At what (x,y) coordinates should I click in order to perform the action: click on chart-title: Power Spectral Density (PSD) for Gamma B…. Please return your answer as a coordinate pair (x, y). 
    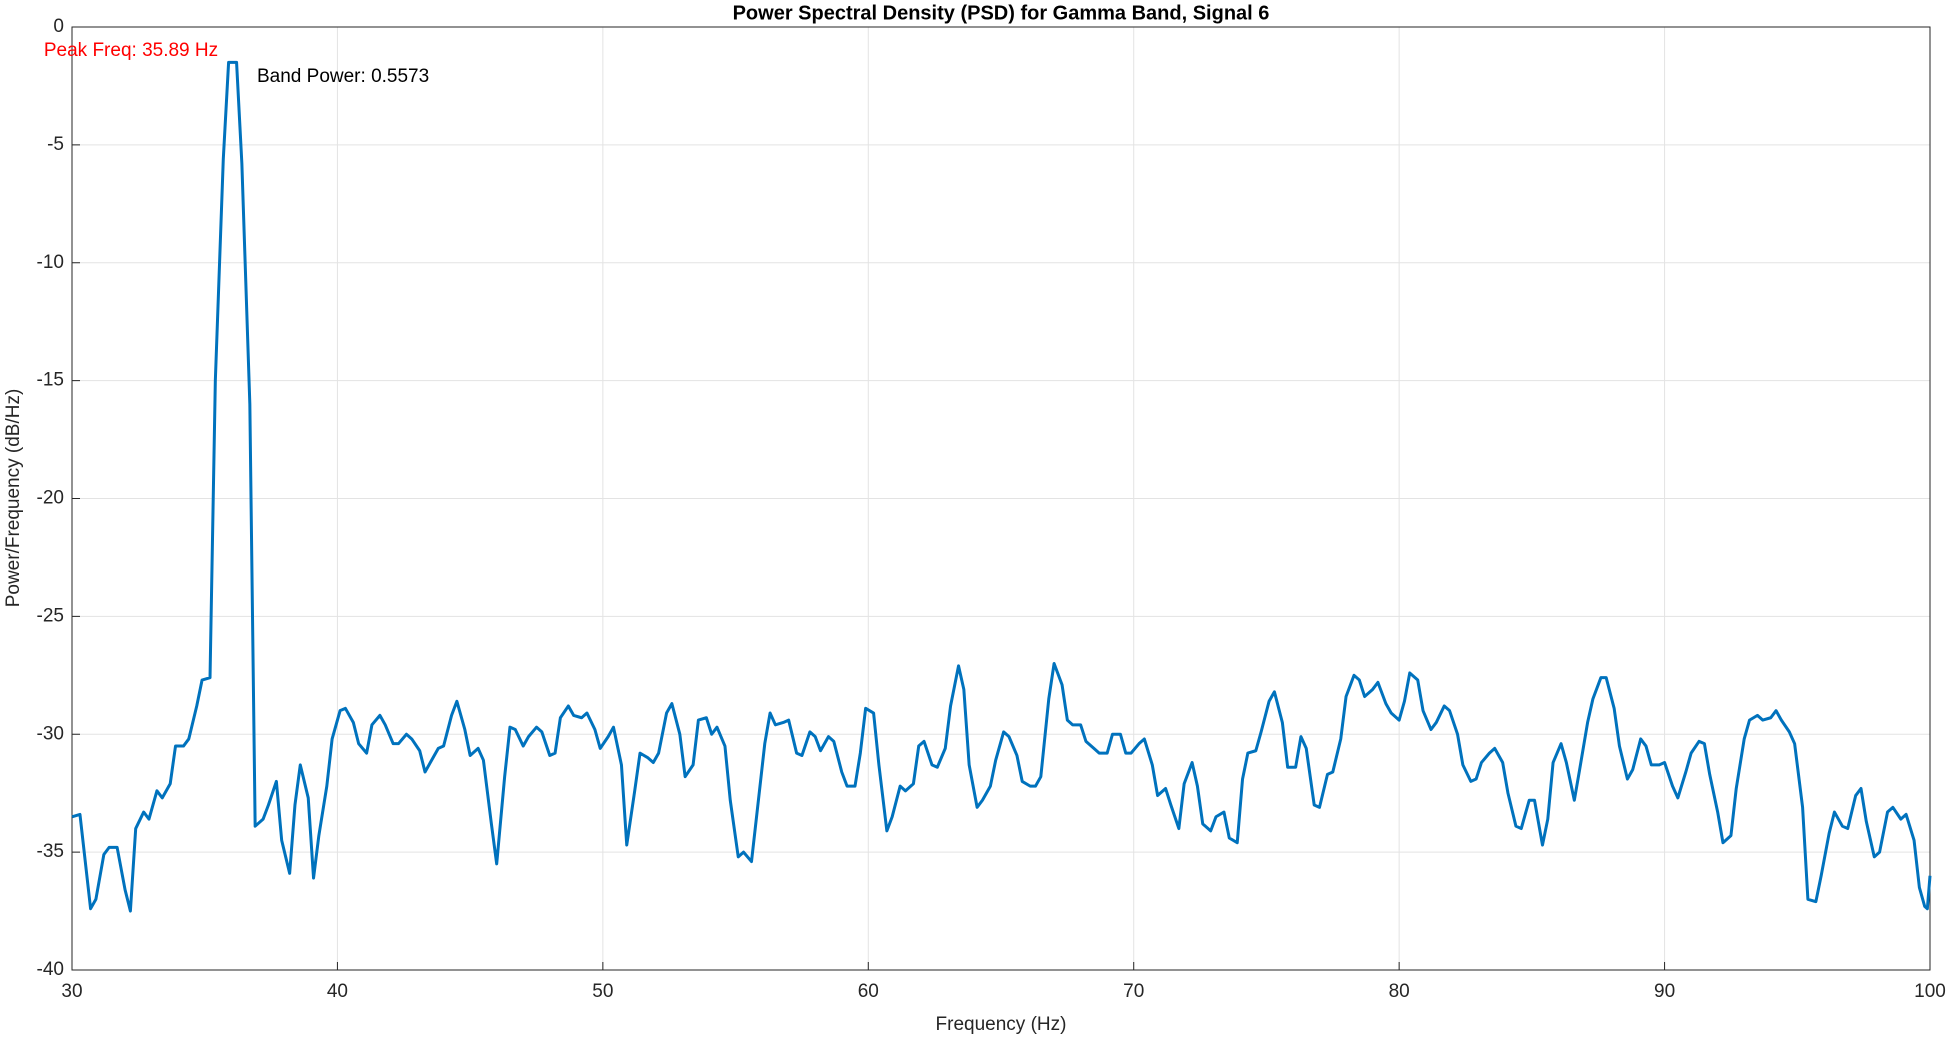
    Looking at the image, I should click on (1001, 13).